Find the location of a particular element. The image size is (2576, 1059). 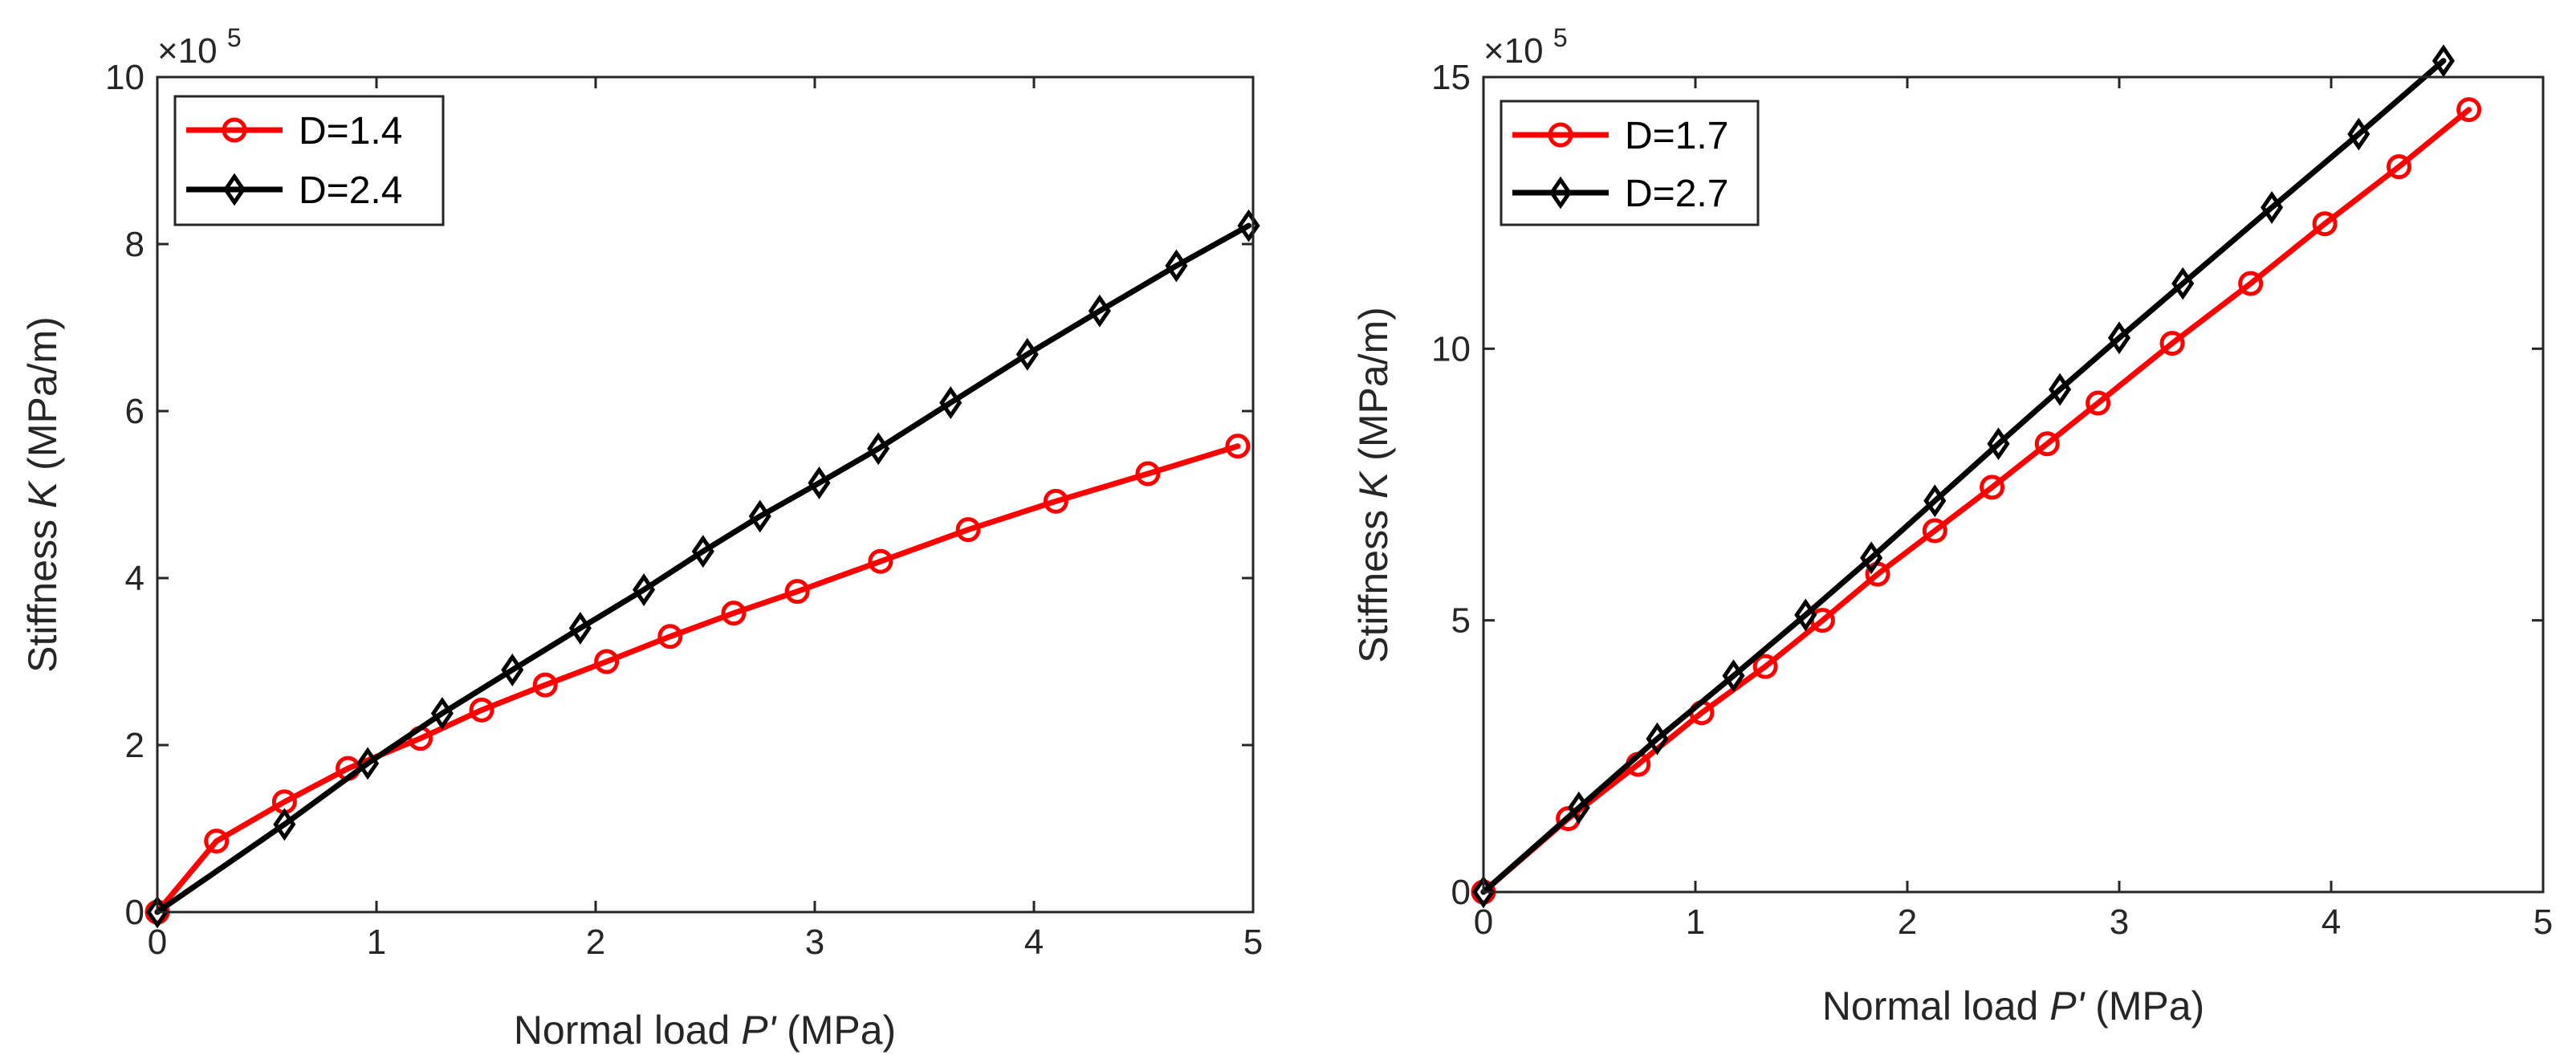

left-legend-label-d-2-4: D=2.4 is located at coordinates (350, 190).